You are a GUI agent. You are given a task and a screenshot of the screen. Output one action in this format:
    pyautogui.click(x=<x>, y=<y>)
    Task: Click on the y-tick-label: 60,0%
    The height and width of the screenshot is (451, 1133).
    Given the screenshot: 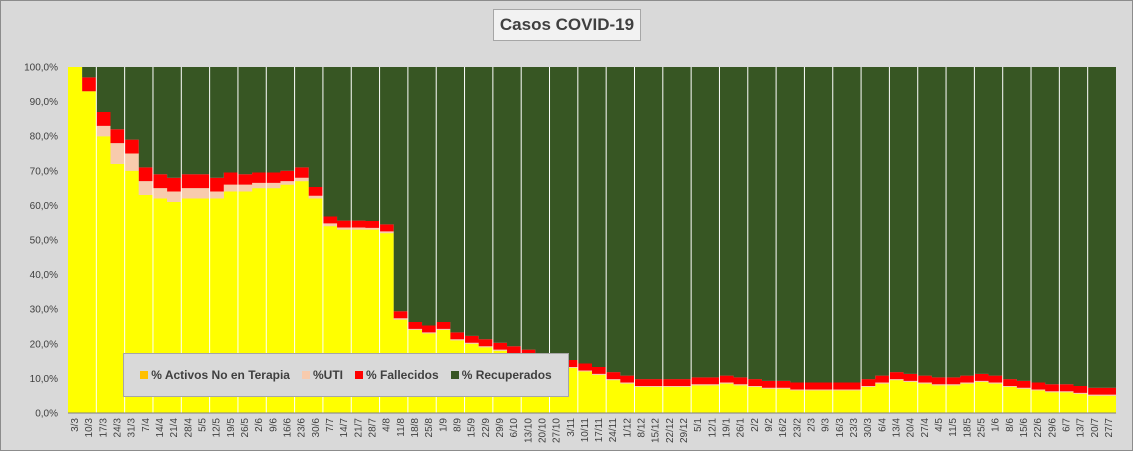 What is the action you would take?
    pyautogui.click(x=44, y=206)
    